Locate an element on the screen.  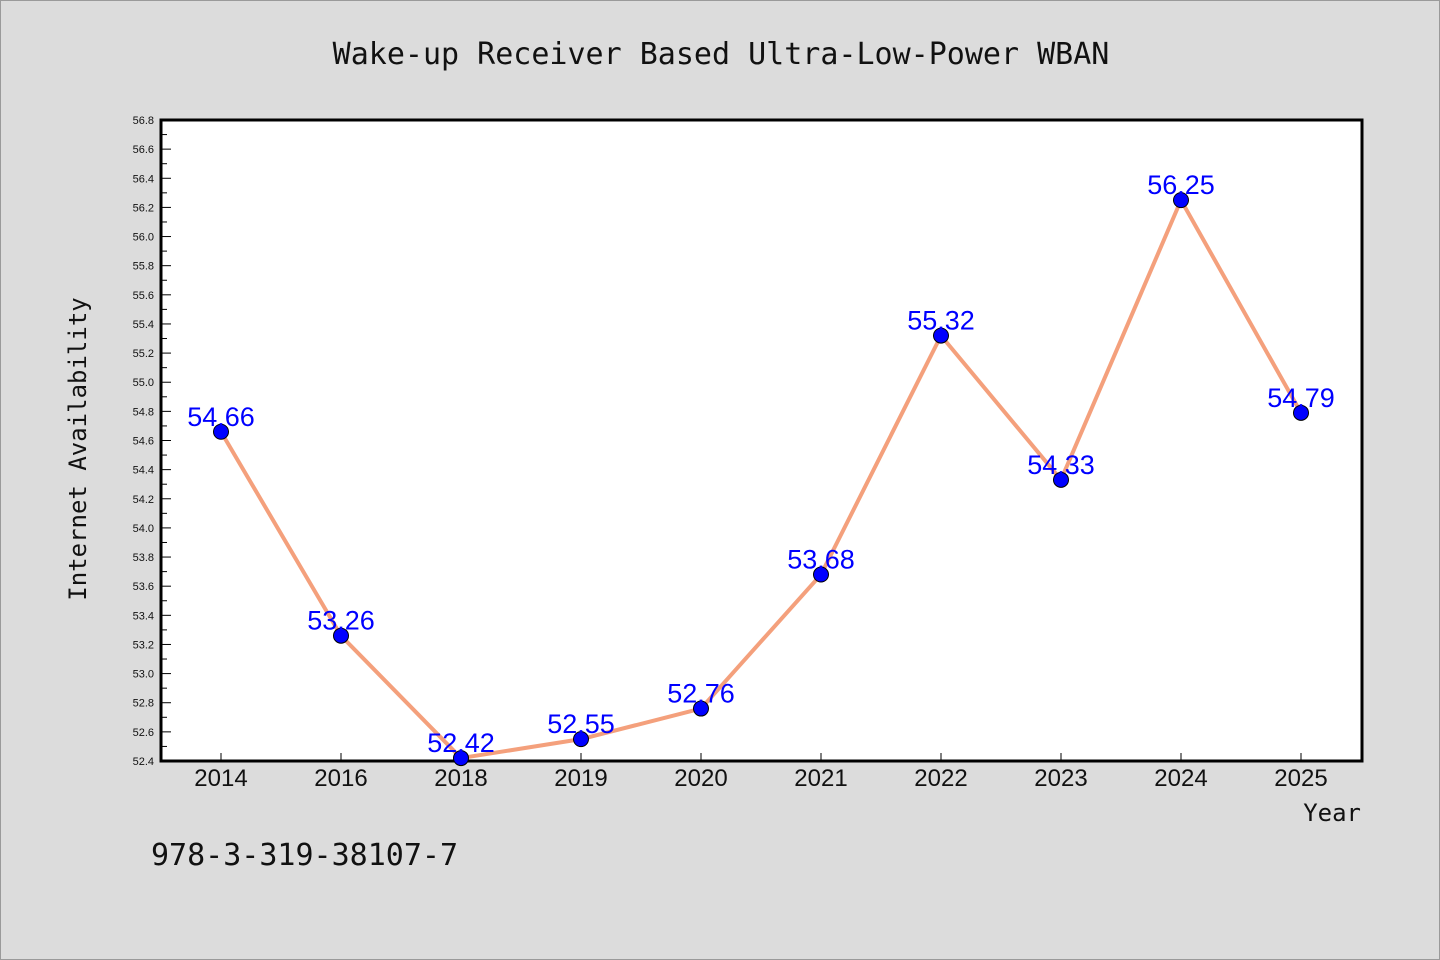
data-label: 52.55 is located at coordinates (581, 724).